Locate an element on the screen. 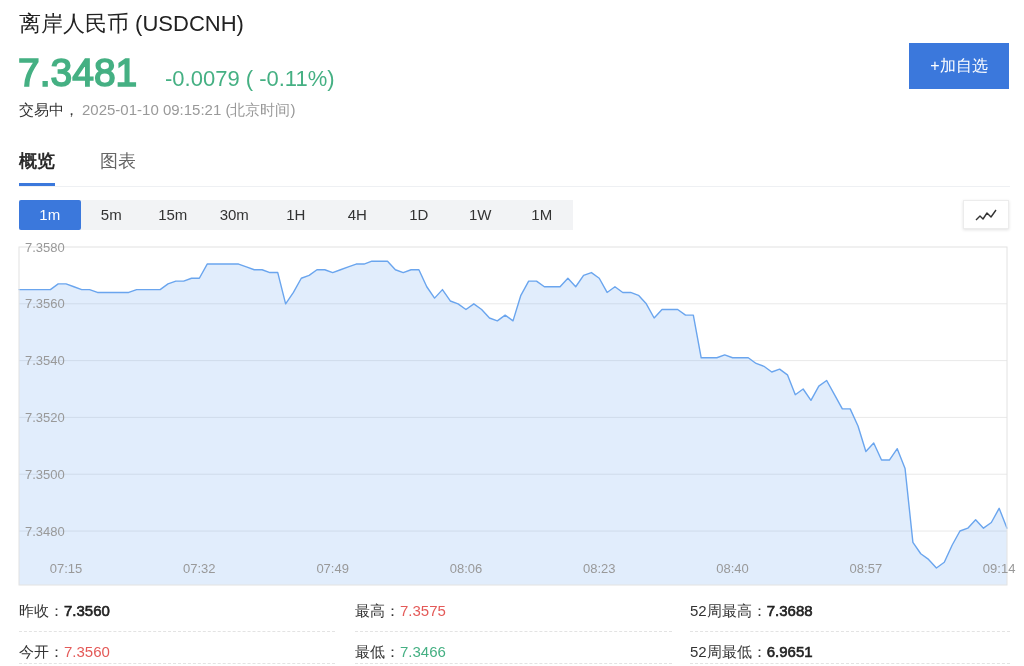 This screenshot has height=666, width=1024. stat-value: 7.3688 is located at coordinates (789, 610).